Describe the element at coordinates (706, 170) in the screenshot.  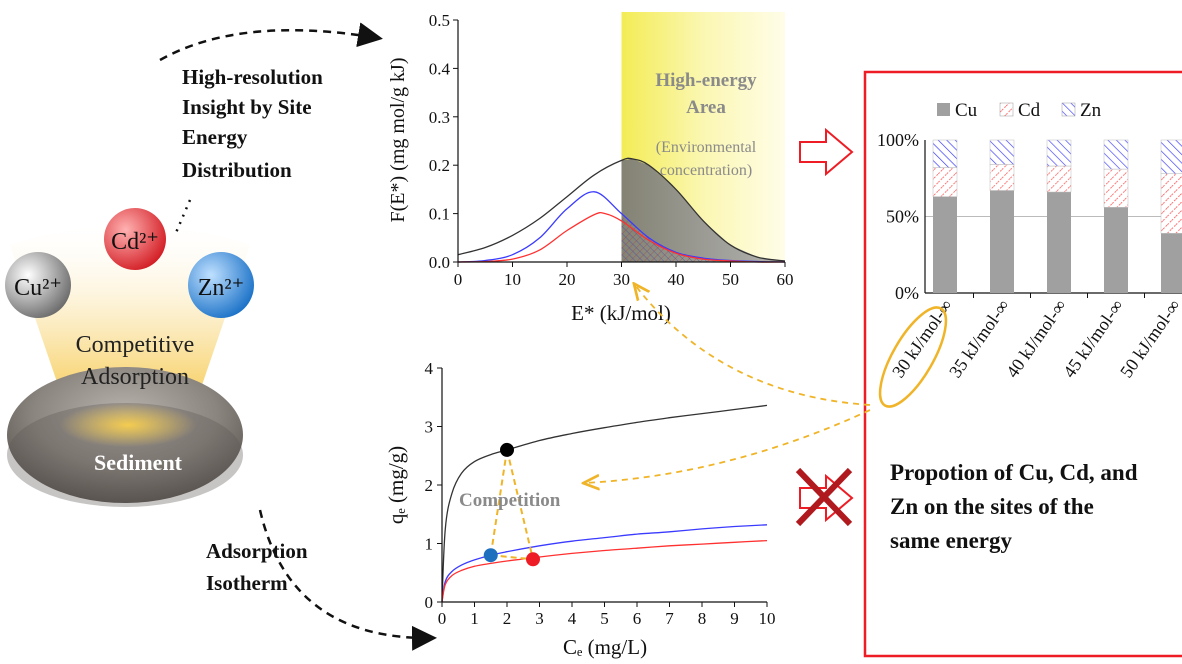
I see `high-energy-note-line2: concentration)` at that location.